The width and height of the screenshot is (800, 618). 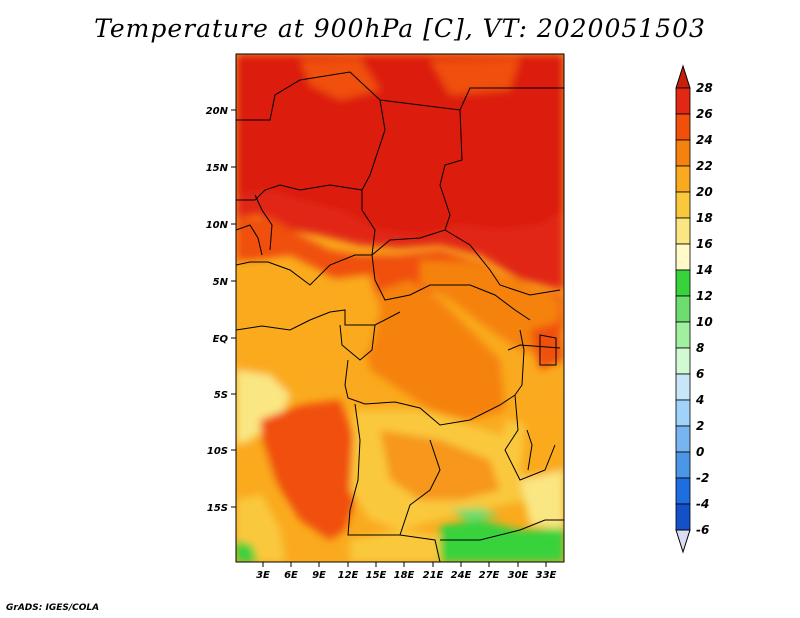 I want to click on colorbar-label: 18, so click(x=704, y=218).